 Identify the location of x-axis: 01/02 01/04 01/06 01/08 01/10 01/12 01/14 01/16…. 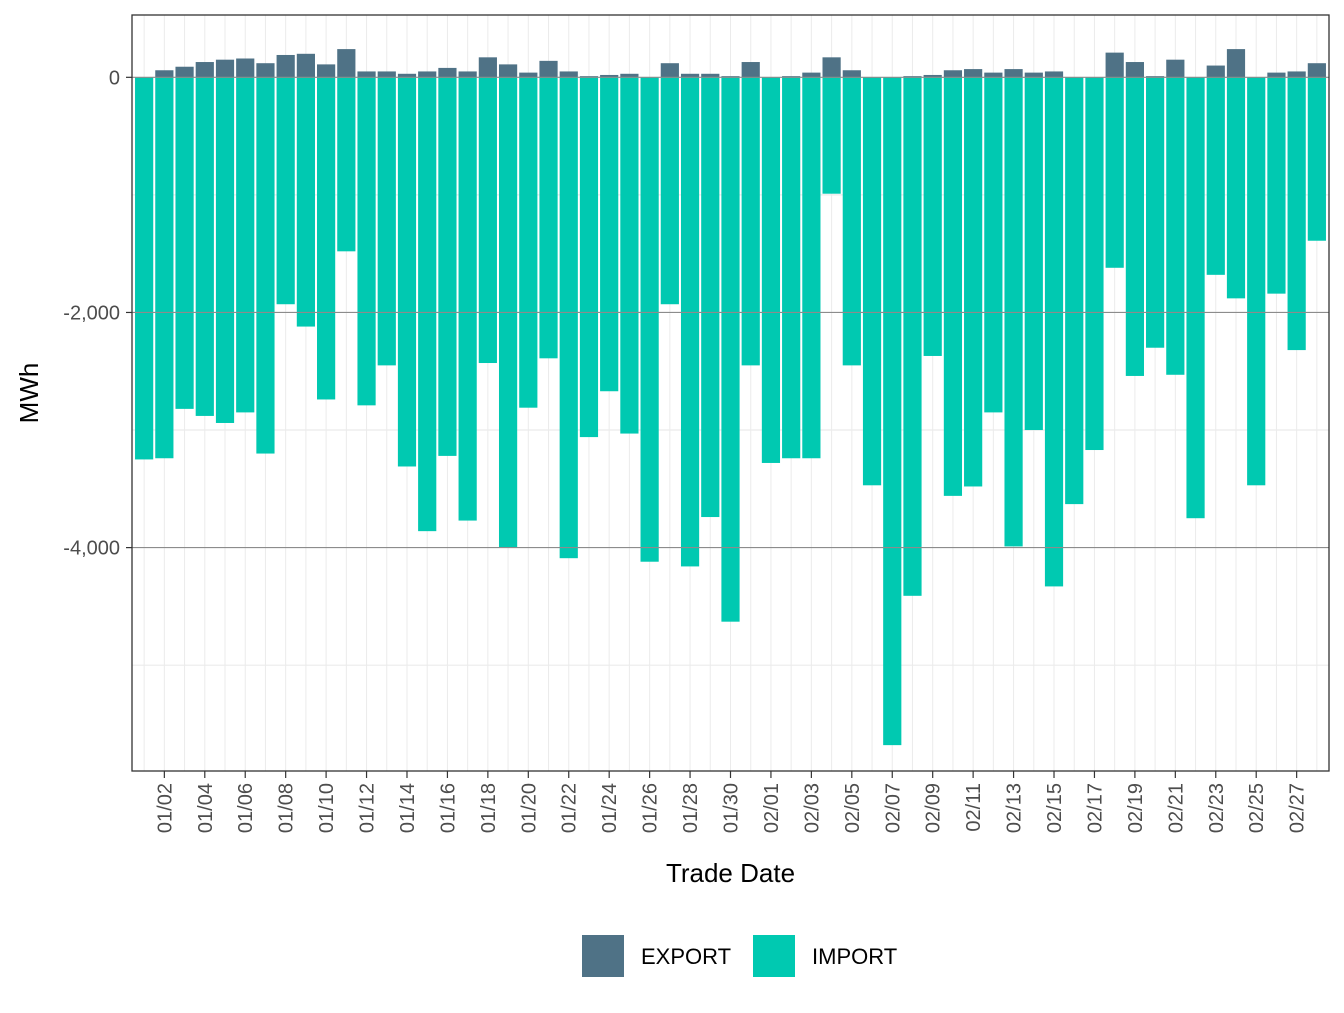
(731, 802).